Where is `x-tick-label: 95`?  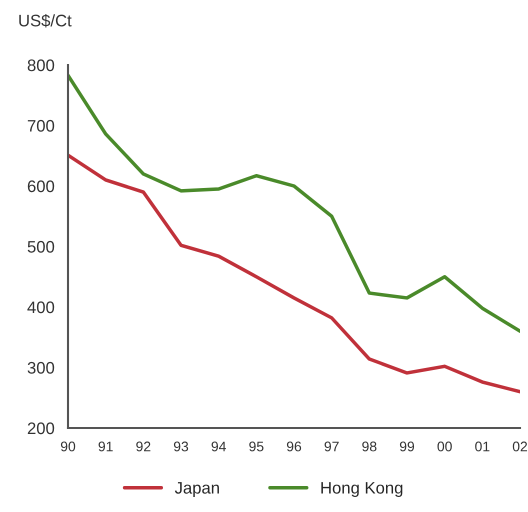 x-tick-label: 95 is located at coordinates (256, 447).